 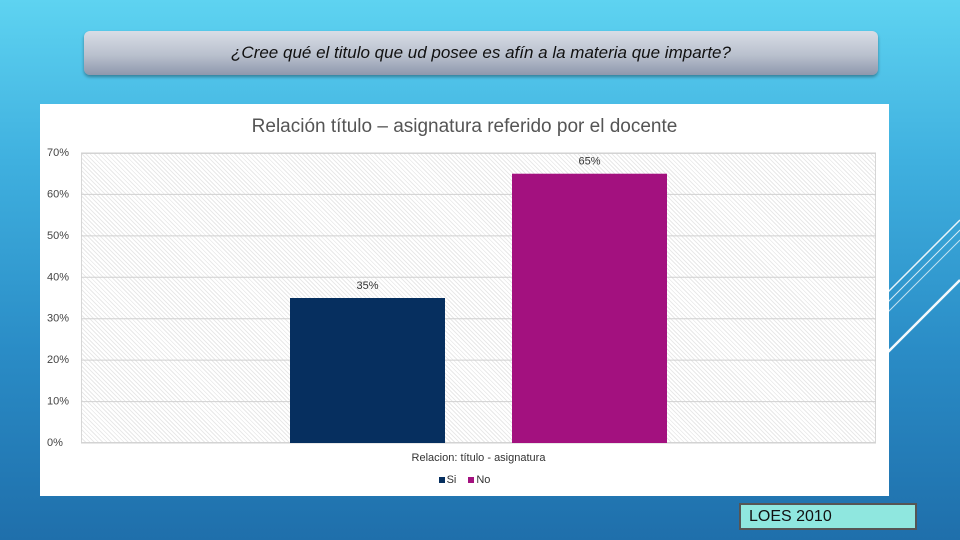 What do you see at coordinates (58, 402) in the screenshot?
I see `y-tick-label: 10%` at bounding box center [58, 402].